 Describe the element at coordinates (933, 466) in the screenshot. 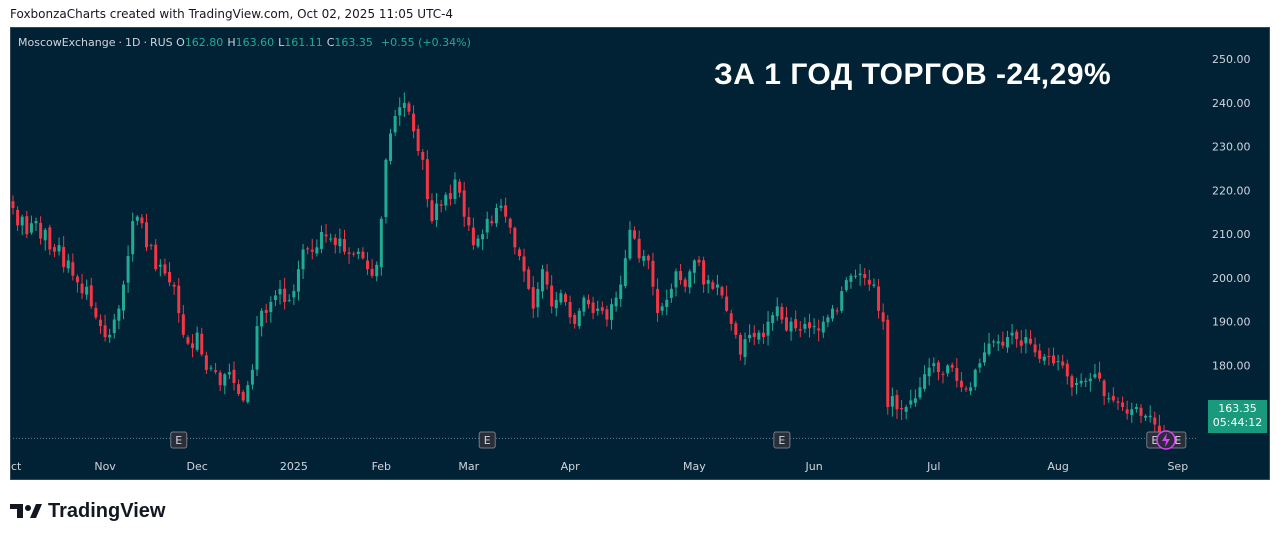

I see `x-tick-label: Jul` at that location.